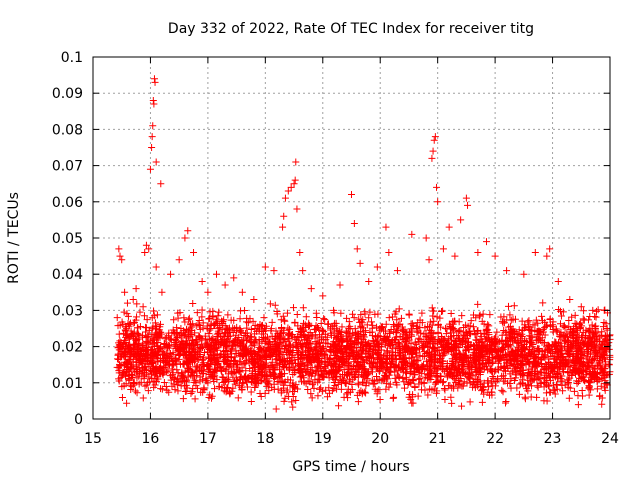 This screenshot has height=480, width=640. What do you see at coordinates (151, 439) in the screenshot?
I see `x-tick-label: 16` at bounding box center [151, 439].